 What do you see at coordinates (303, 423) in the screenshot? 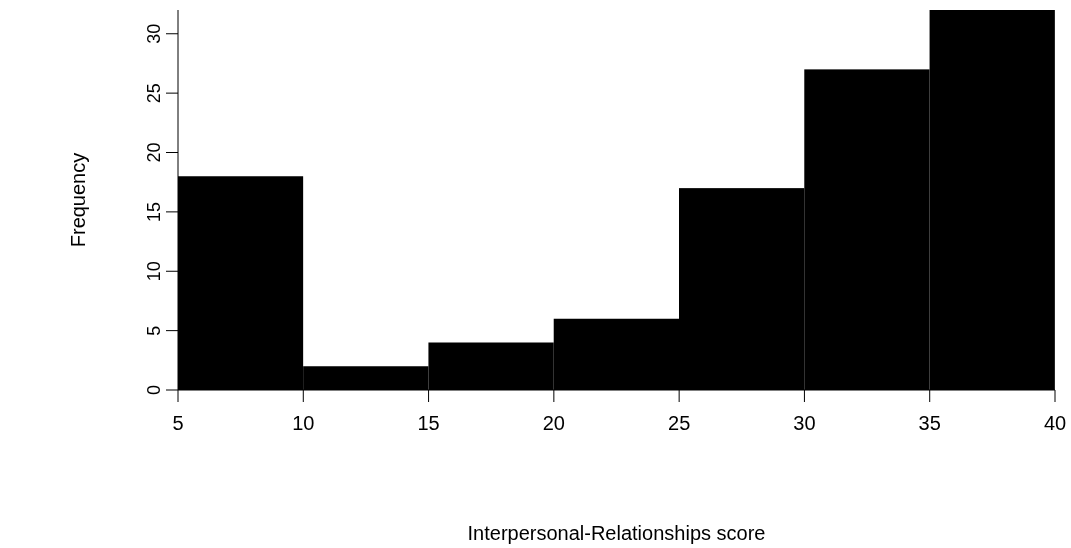
I see `x-tick-label: 10` at bounding box center [303, 423].